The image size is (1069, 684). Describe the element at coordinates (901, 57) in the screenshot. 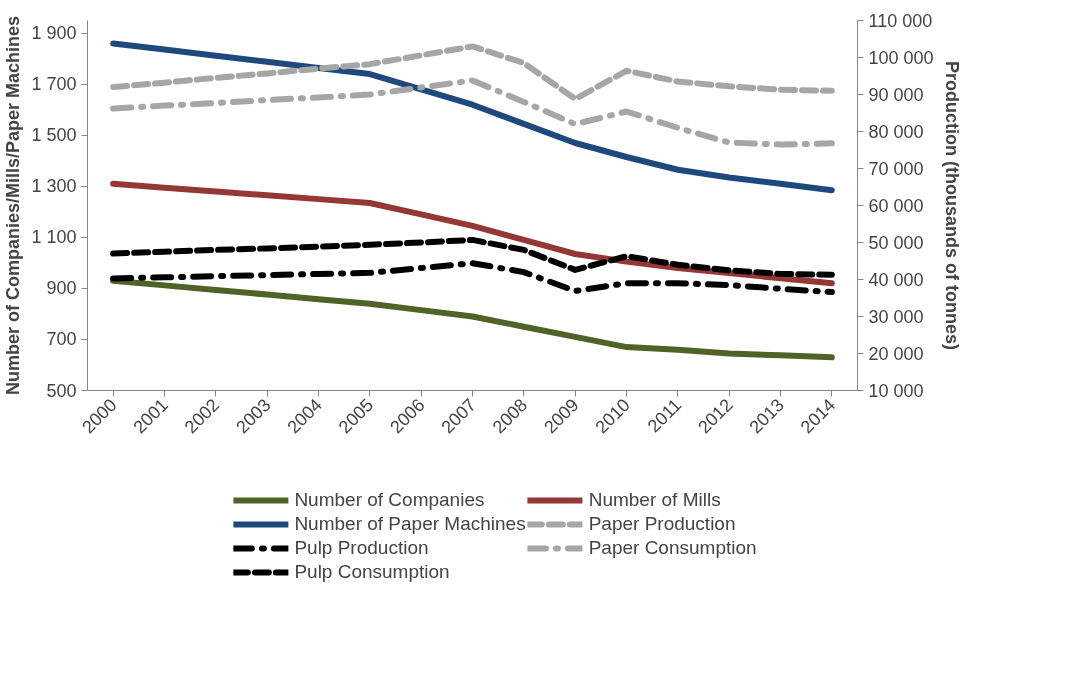

I see `y2-tick-label: 100 000` at that location.